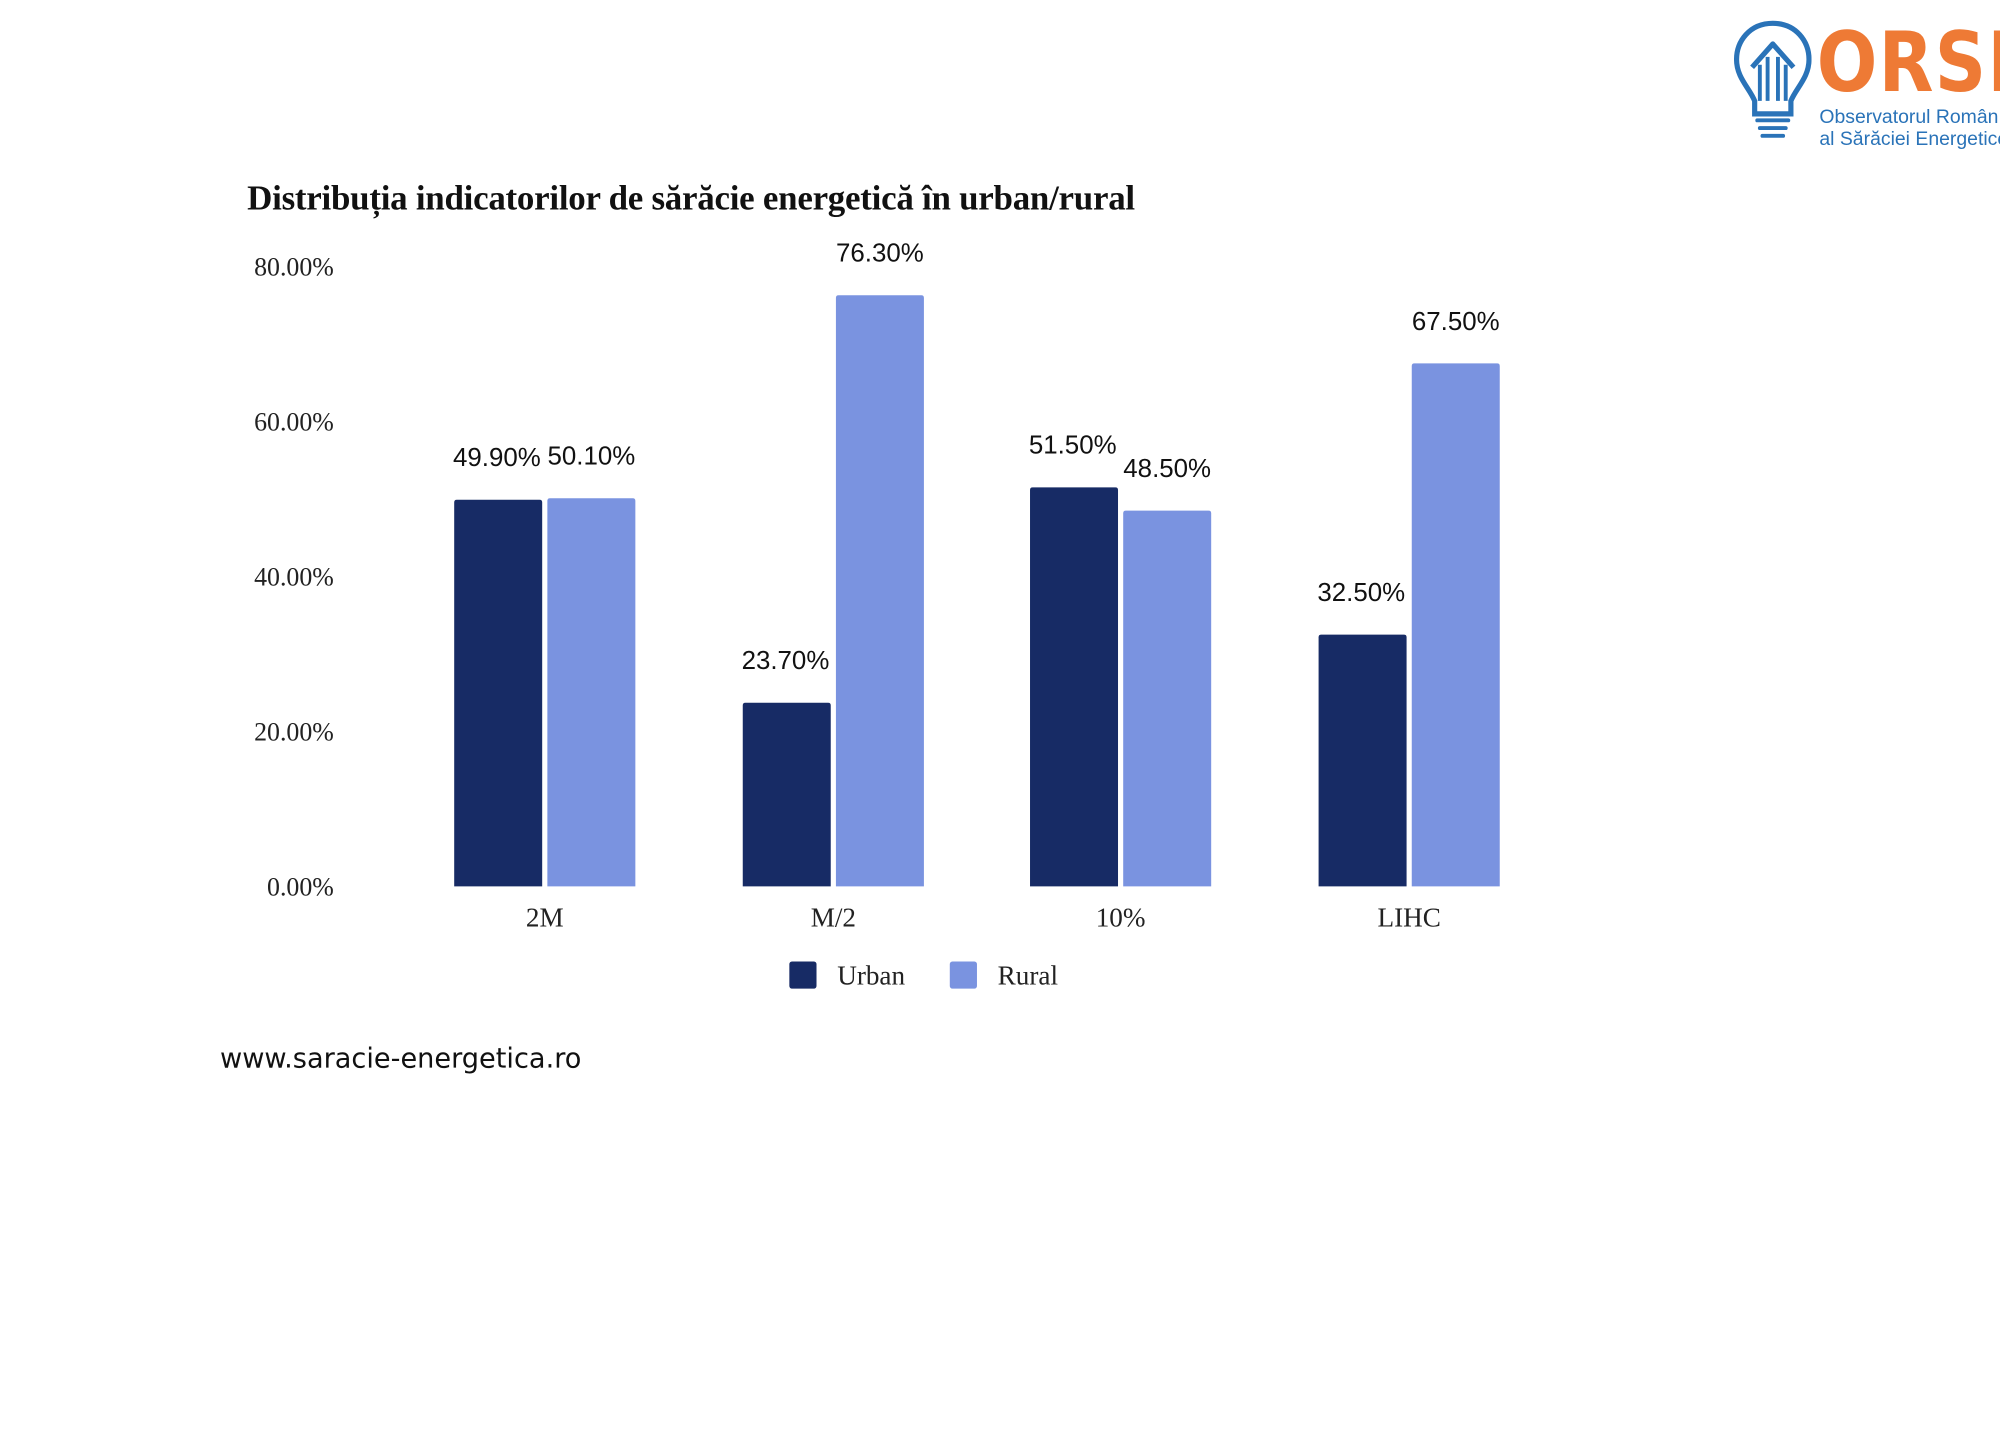 This screenshot has height=1431, width=2000. I want to click on x-tick-label: 10%, so click(1121, 918).